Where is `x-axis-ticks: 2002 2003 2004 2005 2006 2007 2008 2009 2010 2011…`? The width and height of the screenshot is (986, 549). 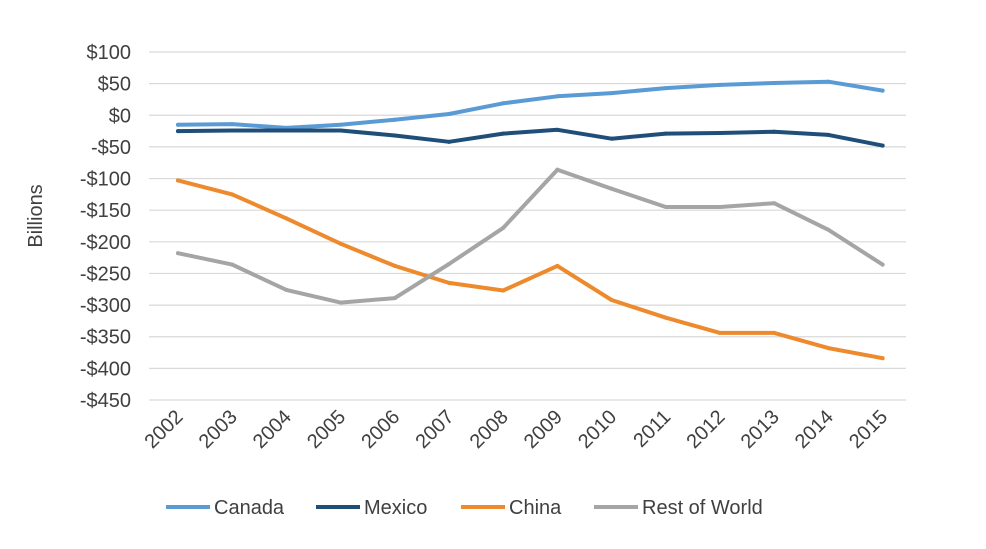
x-axis-ticks: 2002 2003 2004 2005 2006 2007 2008 2009 2010 2011… is located at coordinates (517, 429).